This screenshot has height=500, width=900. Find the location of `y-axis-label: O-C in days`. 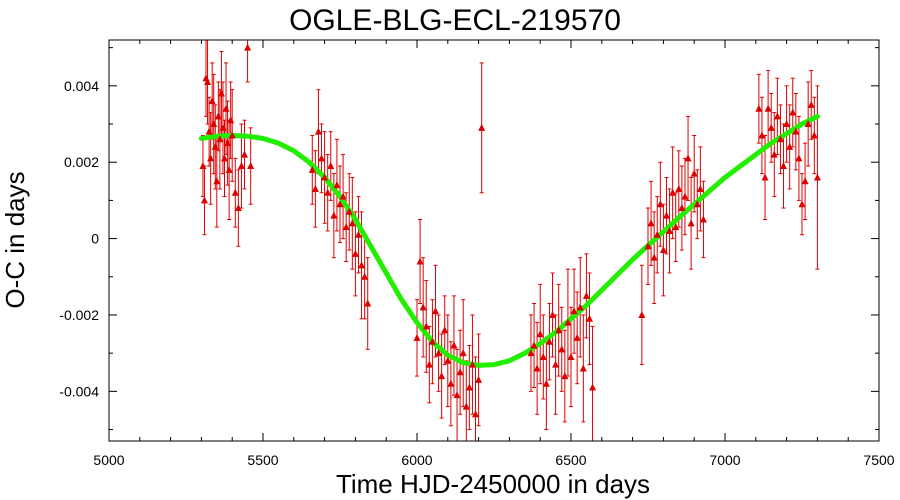

y-axis-label: O-C in days is located at coordinates (15, 239).